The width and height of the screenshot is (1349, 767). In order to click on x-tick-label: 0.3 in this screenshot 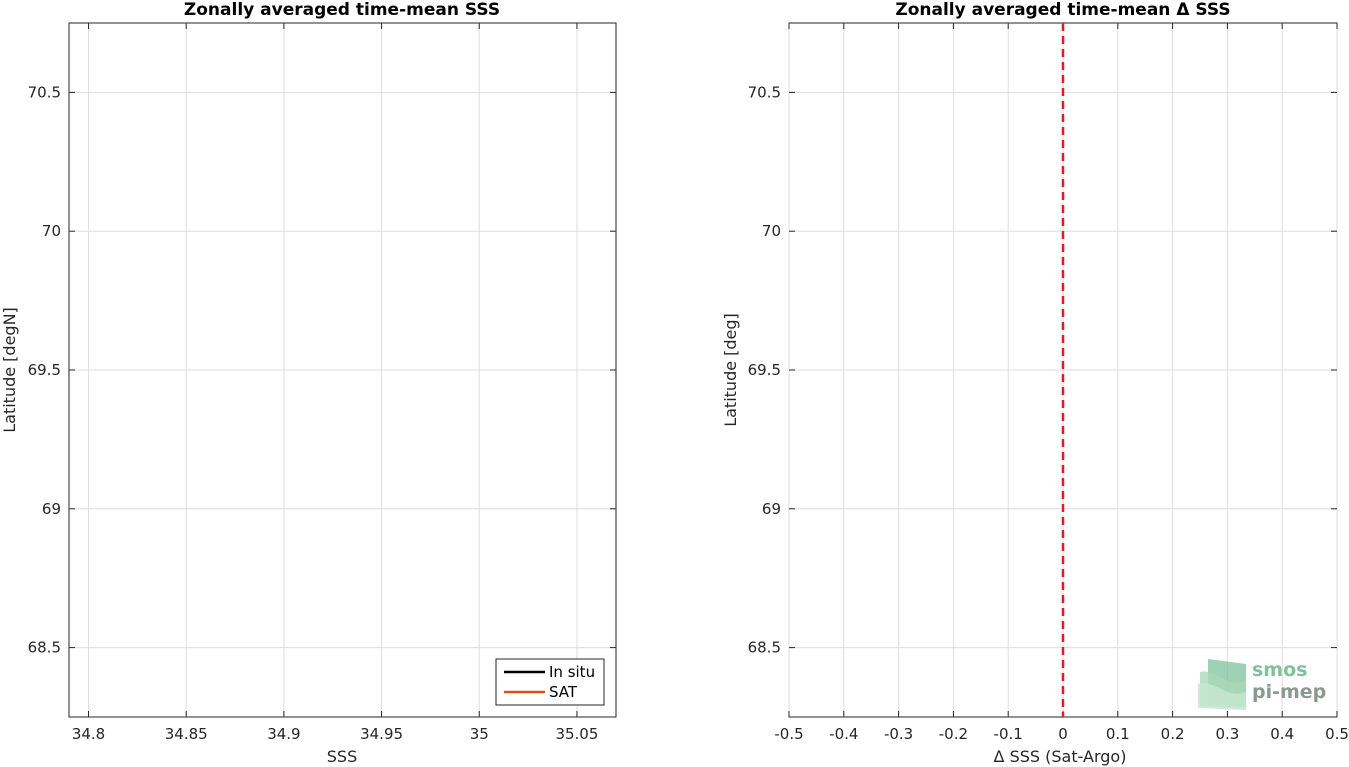, I will do `click(1227, 734)`.